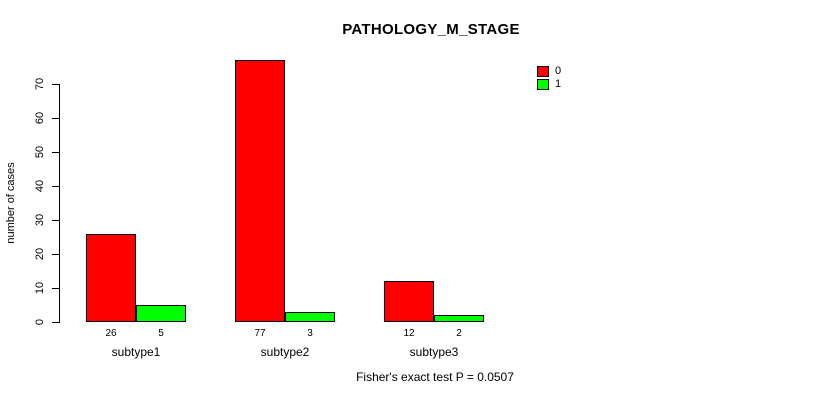  What do you see at coordinates (40, 186) in the screenshot?
I see `y-axis-tick-label: 40` at bounding box center [40, 186].